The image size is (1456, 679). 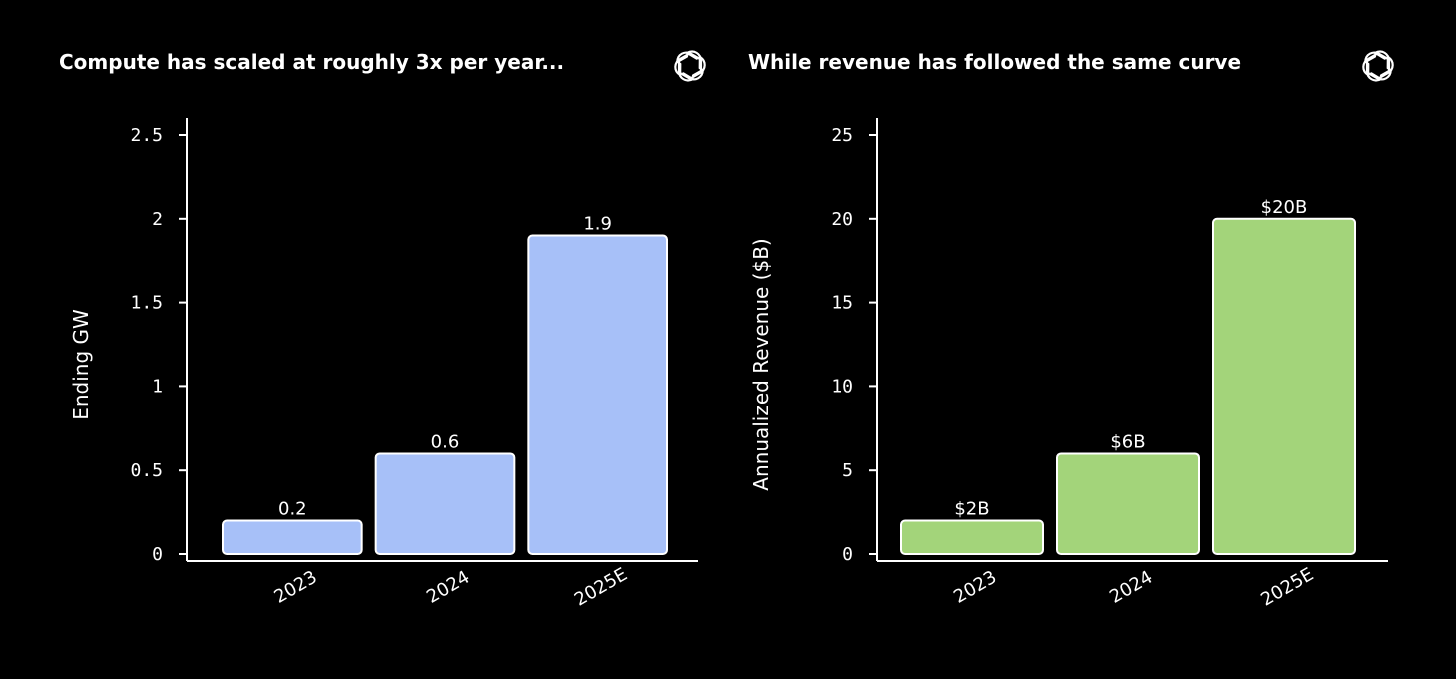 I want to click on compute-x-tick-label: 2023, so click(x=295, y=587).